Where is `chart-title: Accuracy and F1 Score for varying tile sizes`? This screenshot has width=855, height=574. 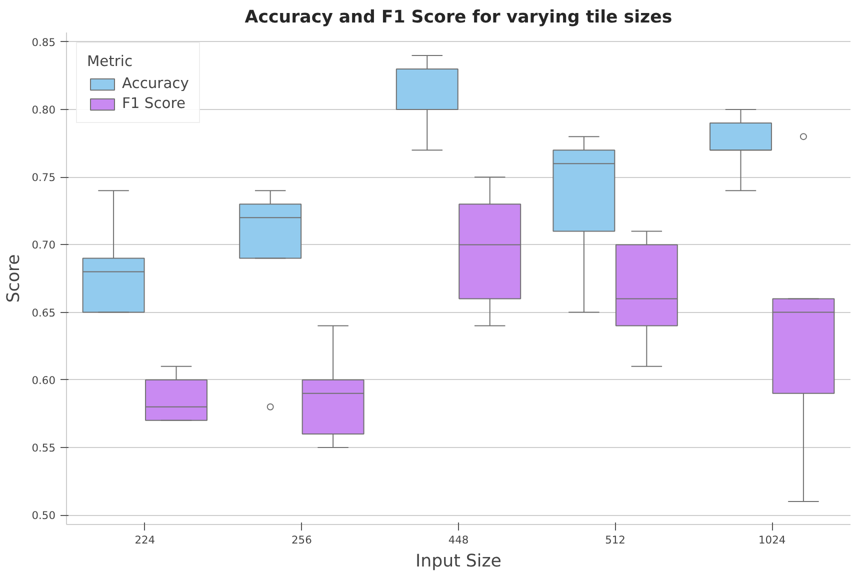
chart-title: Accuracy and F1 Score for varying tile sizes is located at coordinates (458, 18).